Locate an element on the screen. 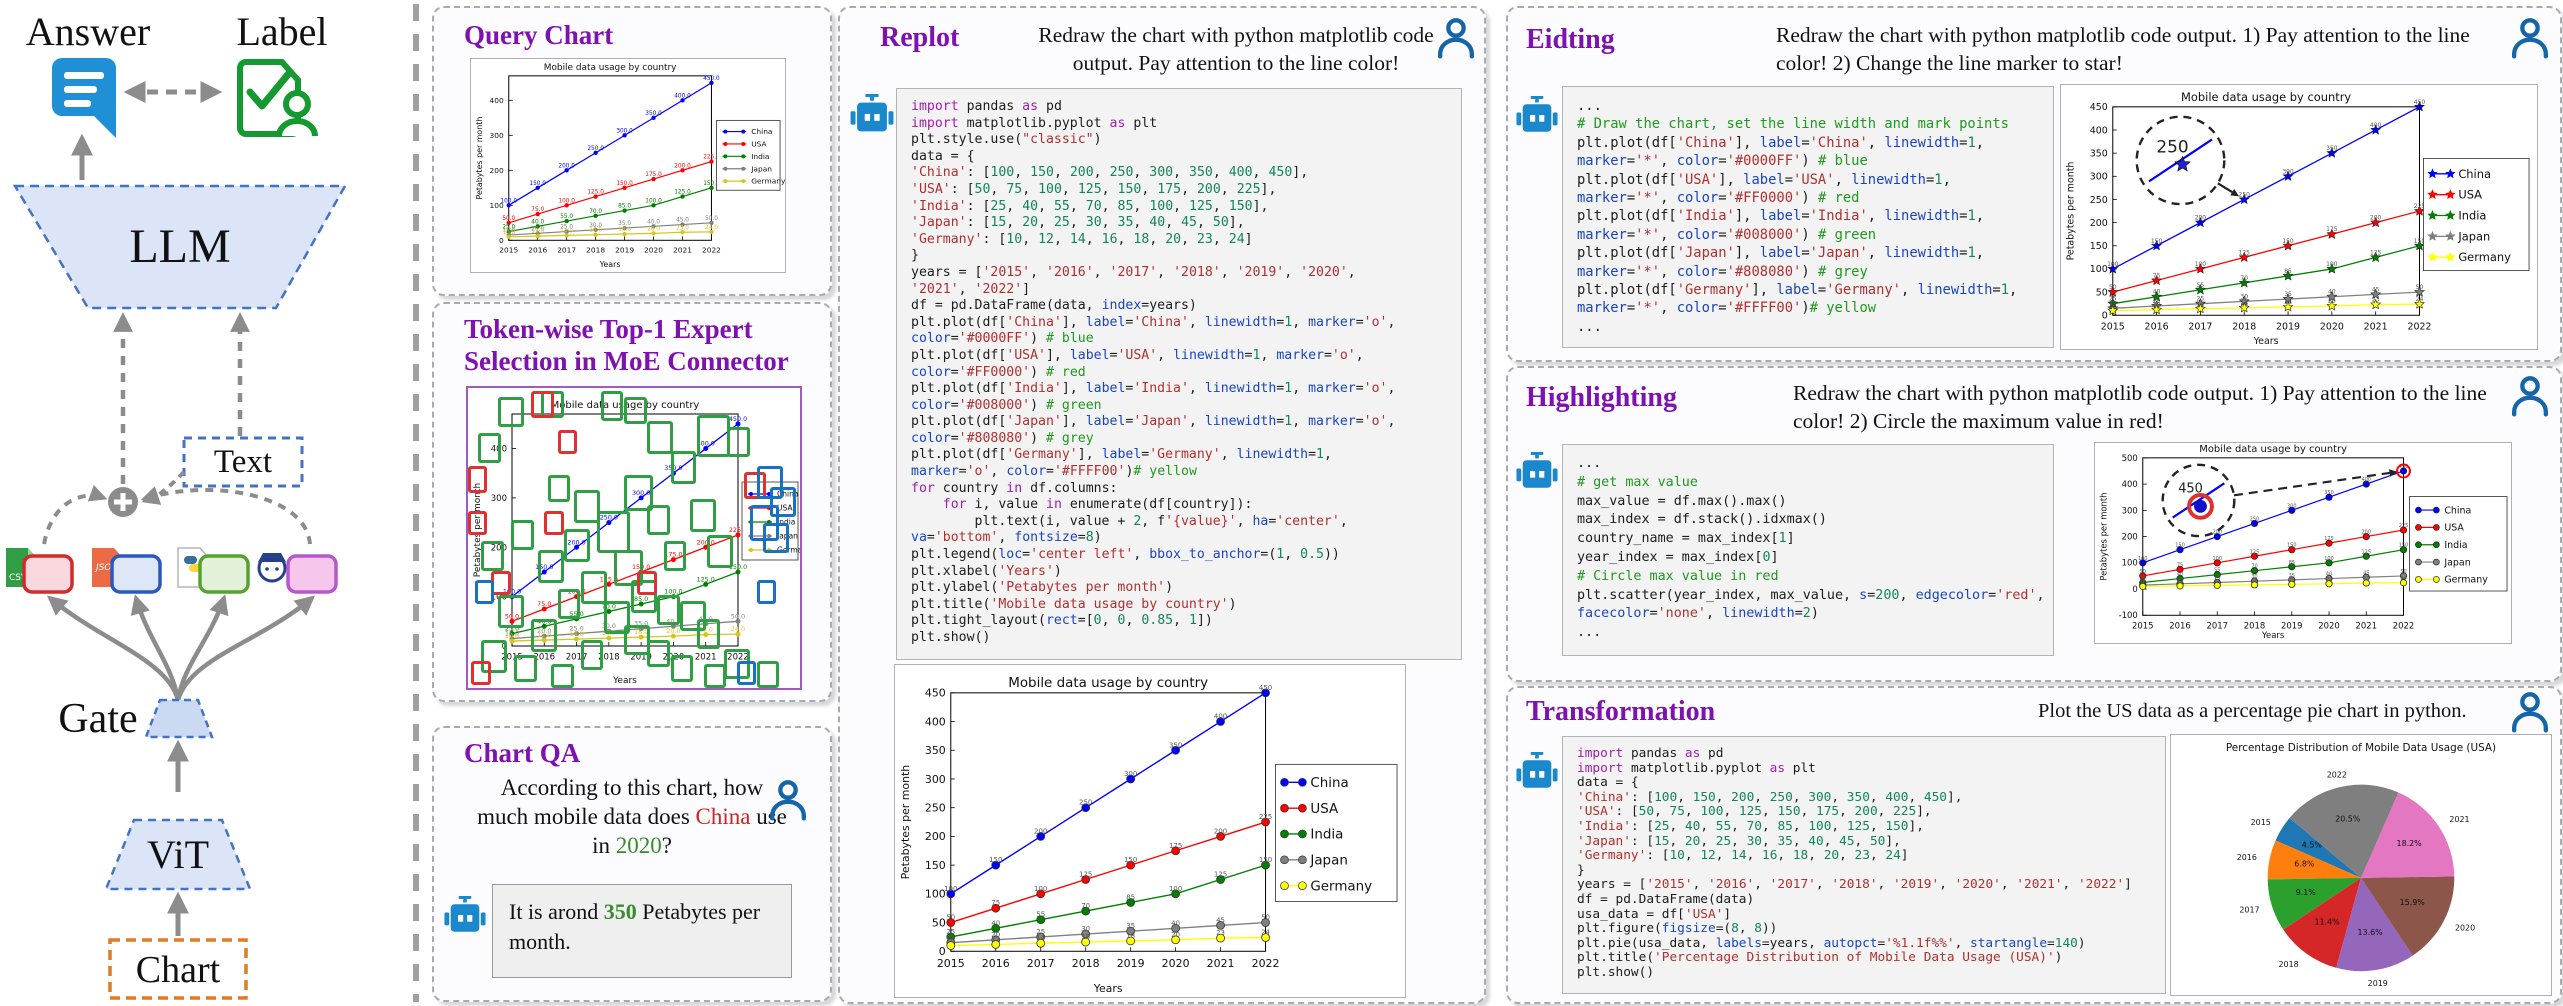  svg-text: 100.0 is located at coordinates (512, 592).